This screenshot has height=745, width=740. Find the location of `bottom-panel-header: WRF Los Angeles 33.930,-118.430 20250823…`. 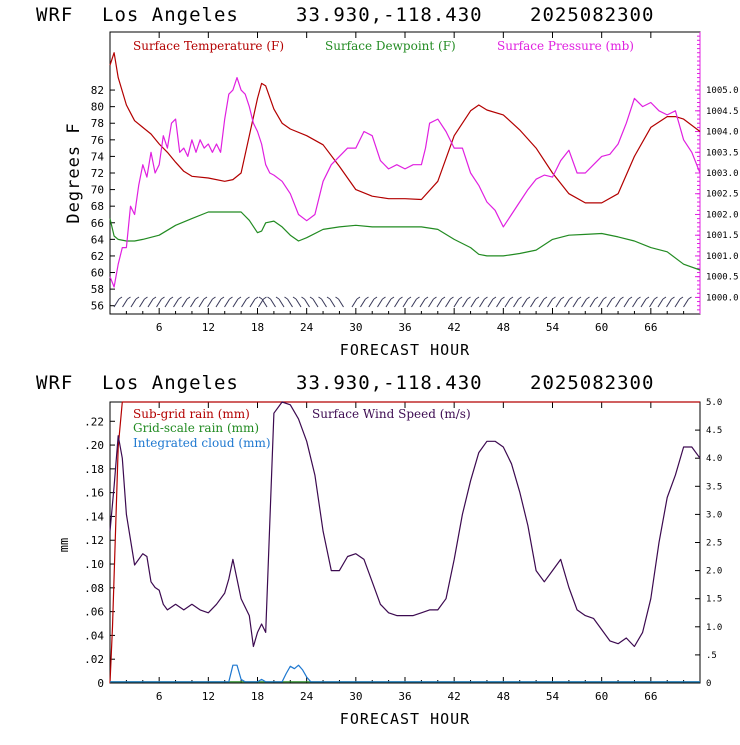

bottom-panel-header: WRF Los Angeles 33.930,-118.430 20250823… is located at coordinates (345, 383).